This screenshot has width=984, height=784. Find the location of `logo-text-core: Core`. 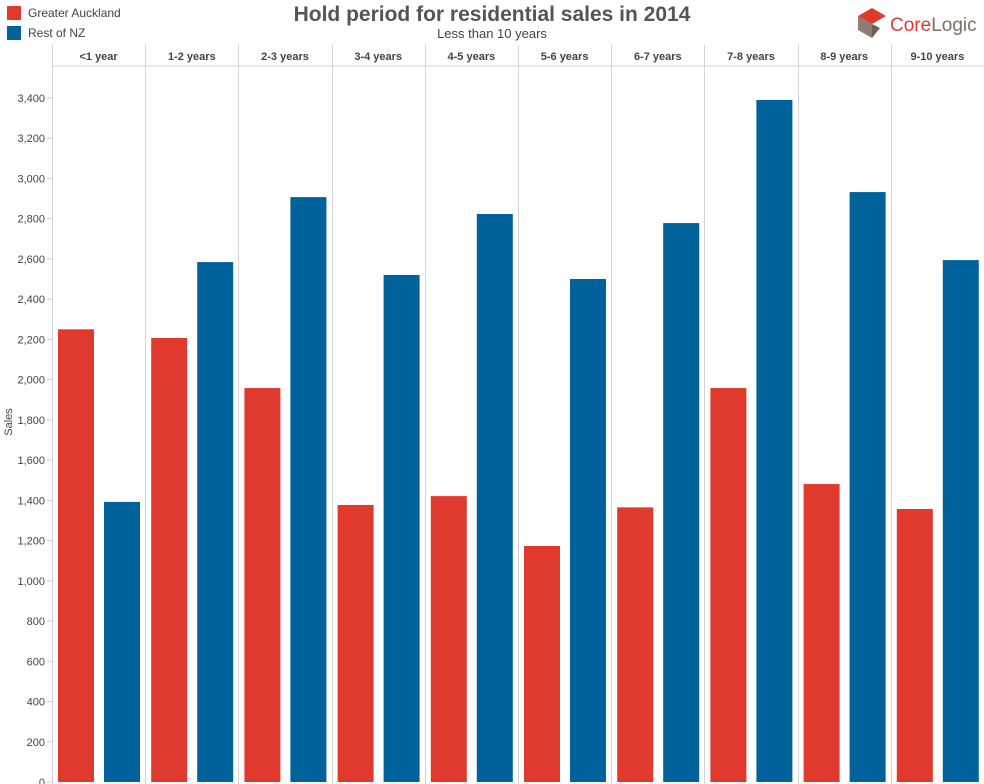

logo-text-core: Core is located at coordinates (911, 25).